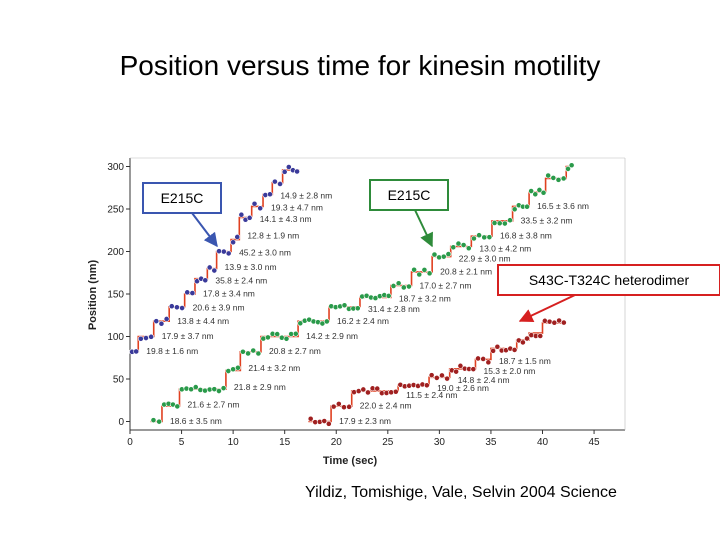 This screenshot has height=540, width=720. What do you see at coordinates (119, 380) in the screenshot?
I see `y-tick-label: 50` at bounding box center [119, 380].